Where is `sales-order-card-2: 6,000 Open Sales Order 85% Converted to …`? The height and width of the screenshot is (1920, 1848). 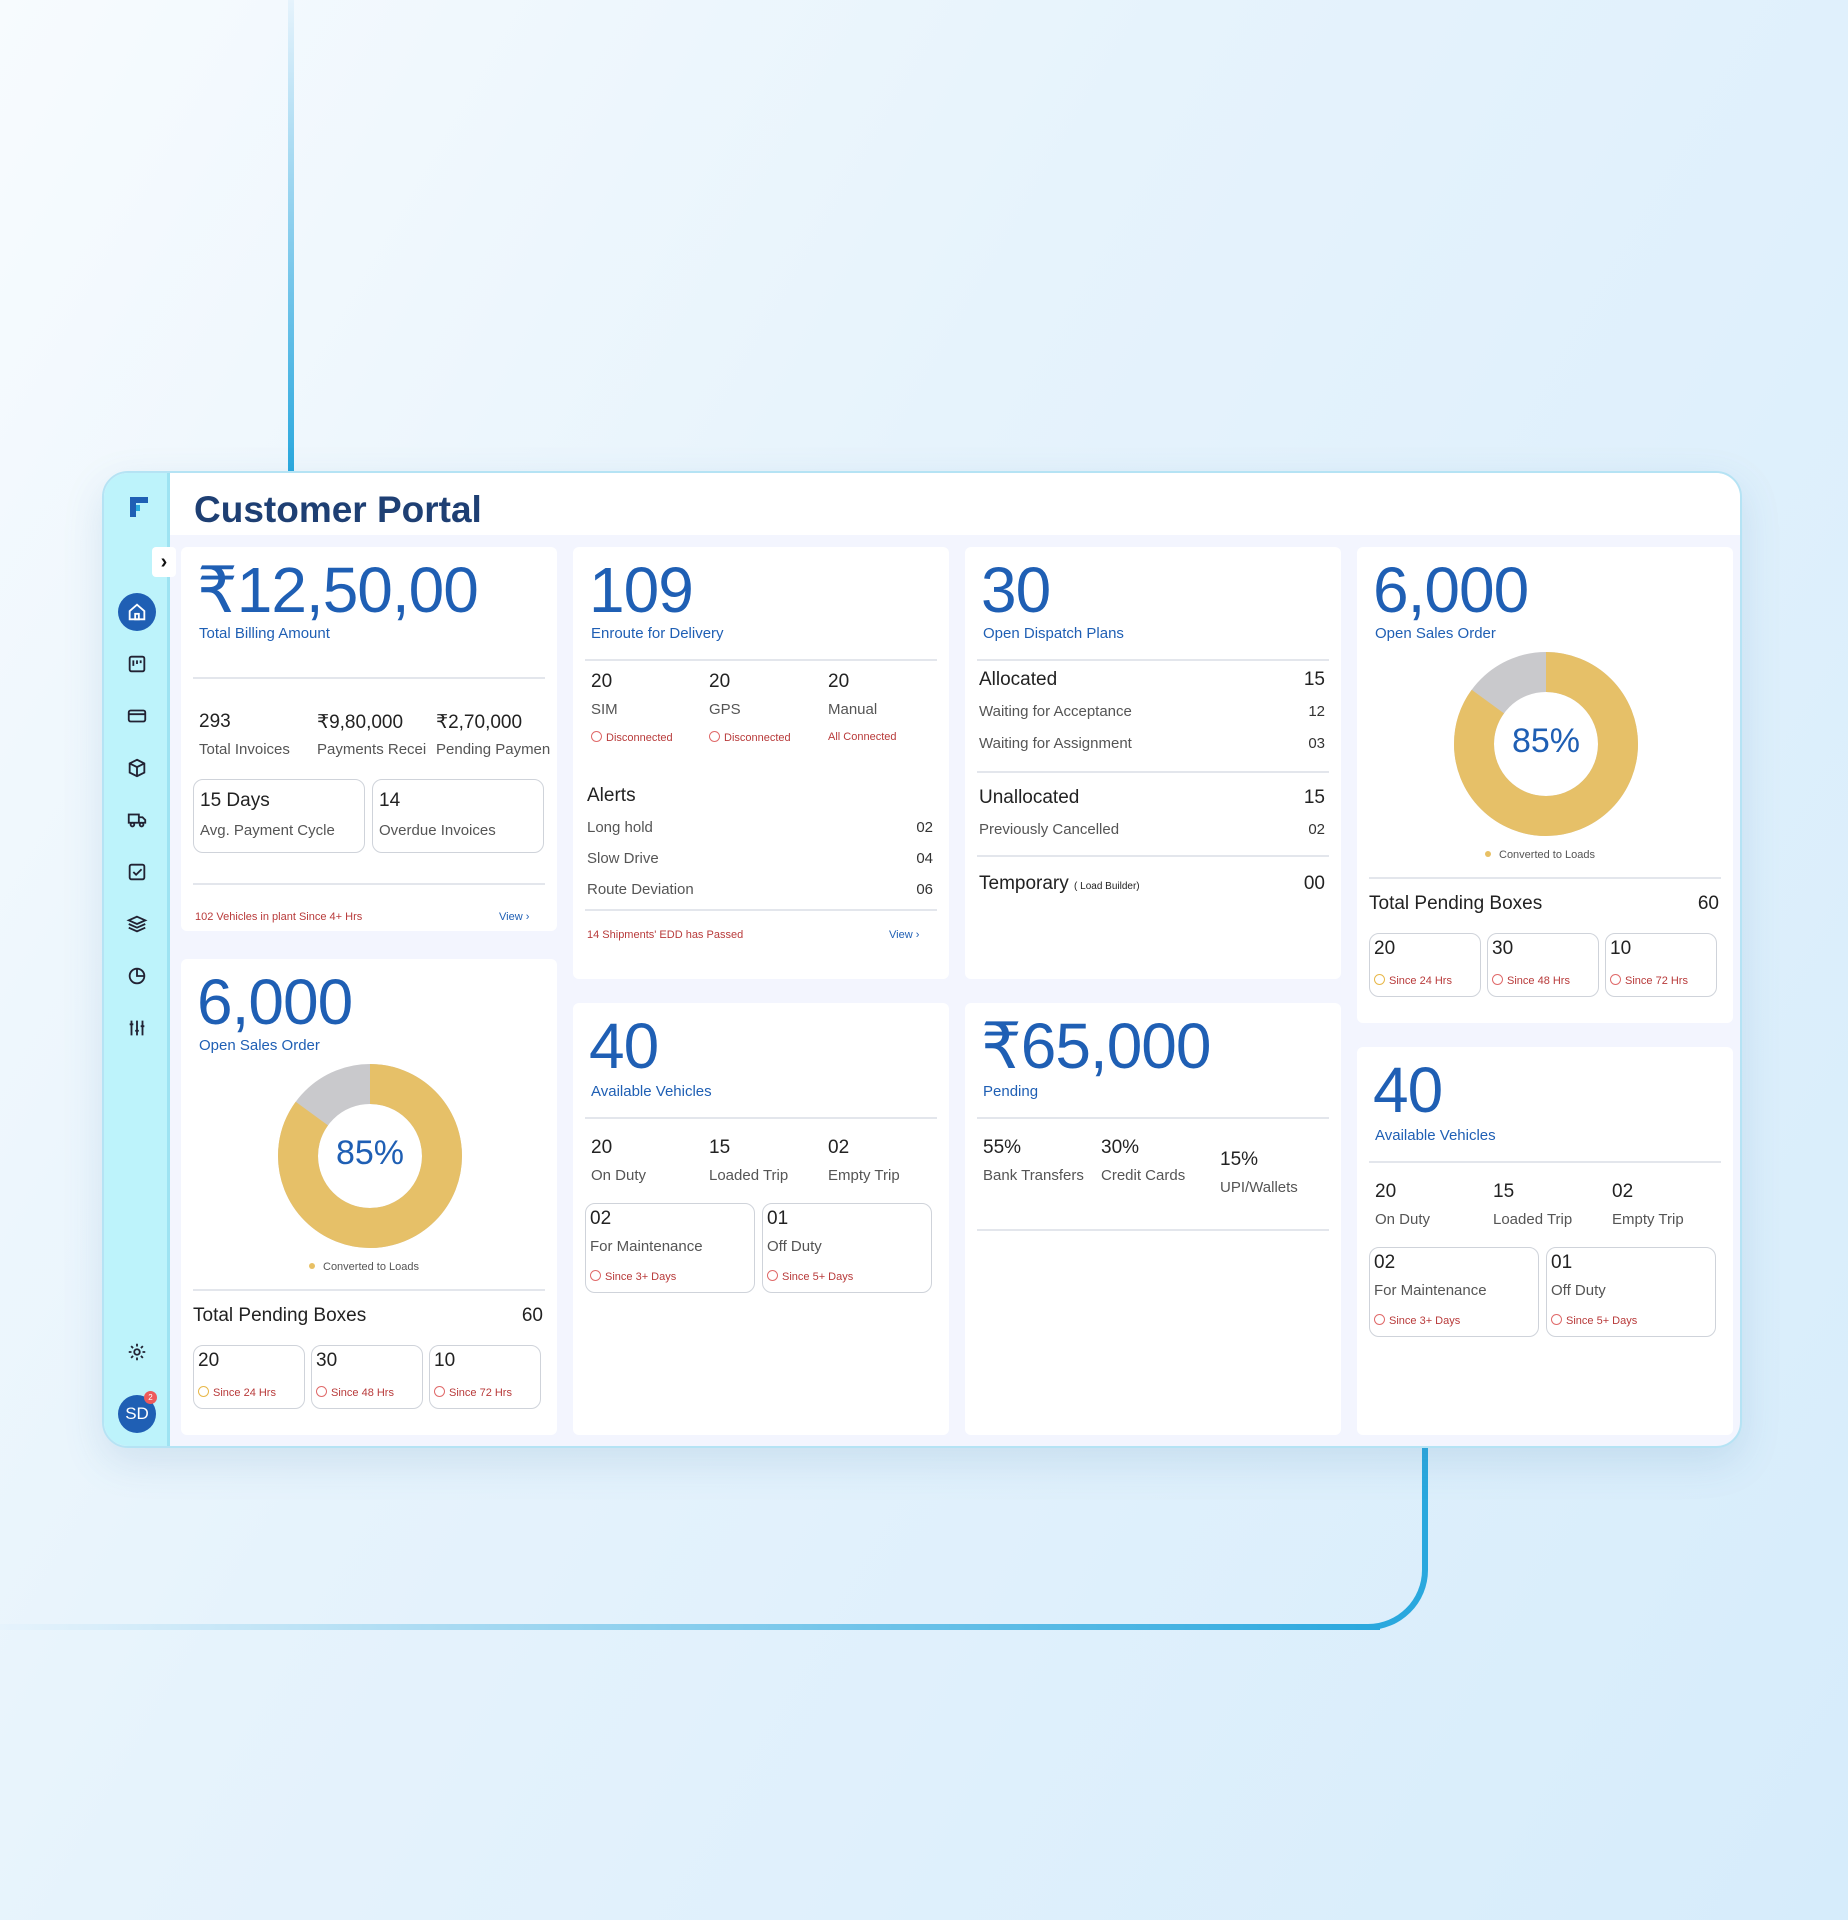 sales-order-card-2: 6,000 Open Sales Order 85% Converted to … is located at coordinates (369, 1197).